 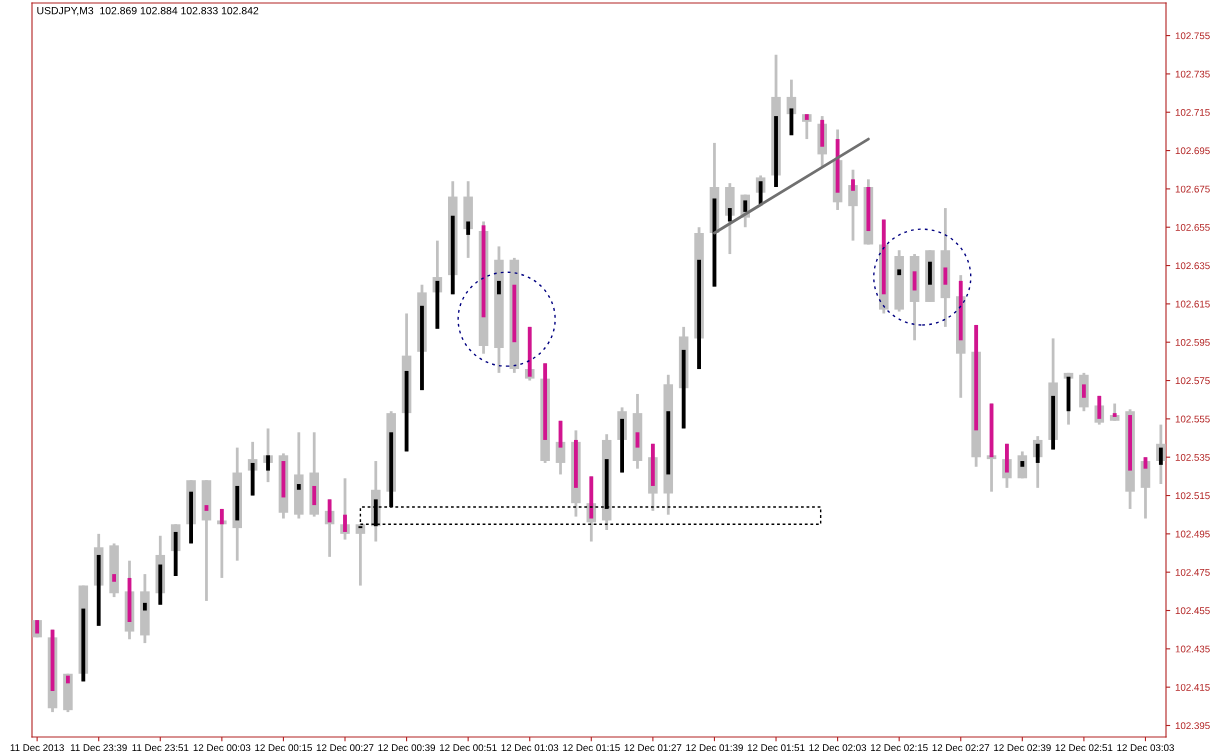 I want to click on y-tick-label: 102.555, so click(x=1192, y=419).